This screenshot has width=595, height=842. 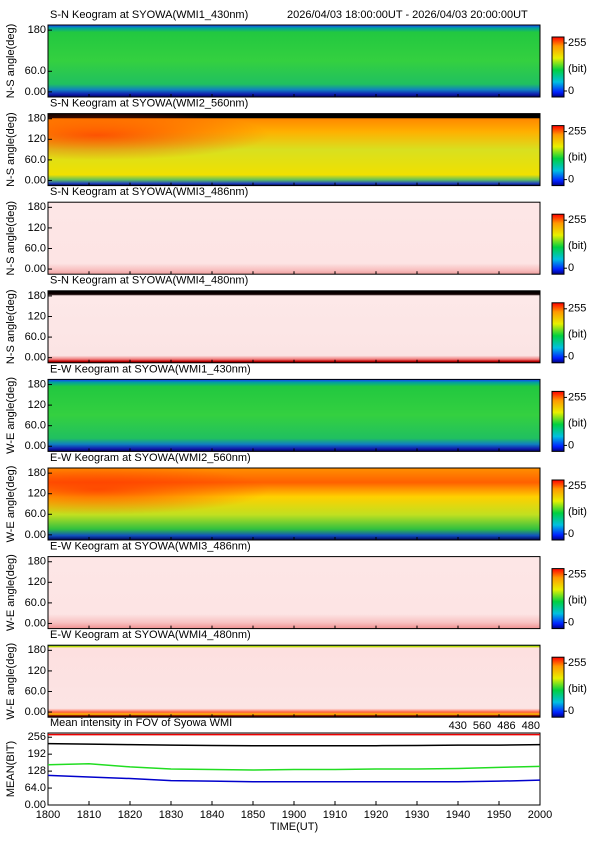 What do you see at coordinates (499, 815) in the screenshot?
I see `x-tick-label: 1950` at bounding box center [499, 815].